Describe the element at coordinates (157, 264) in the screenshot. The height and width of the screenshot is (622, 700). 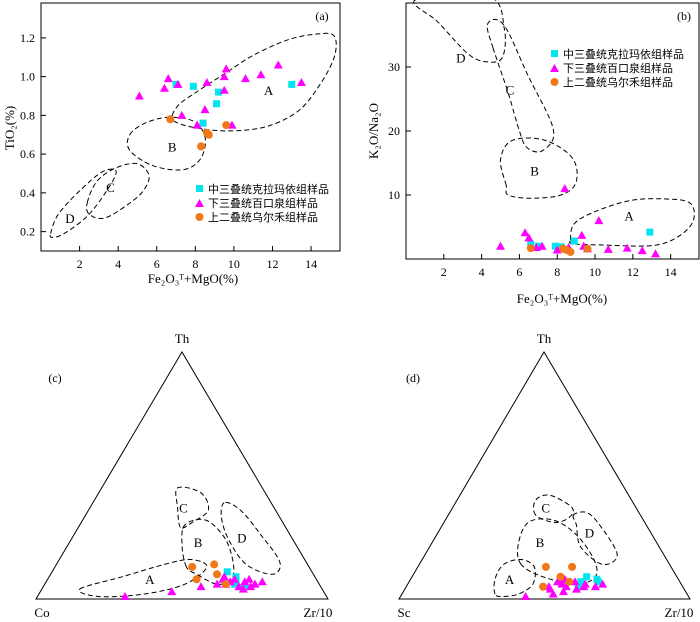
I see `x-tick-label: 6` at that location.